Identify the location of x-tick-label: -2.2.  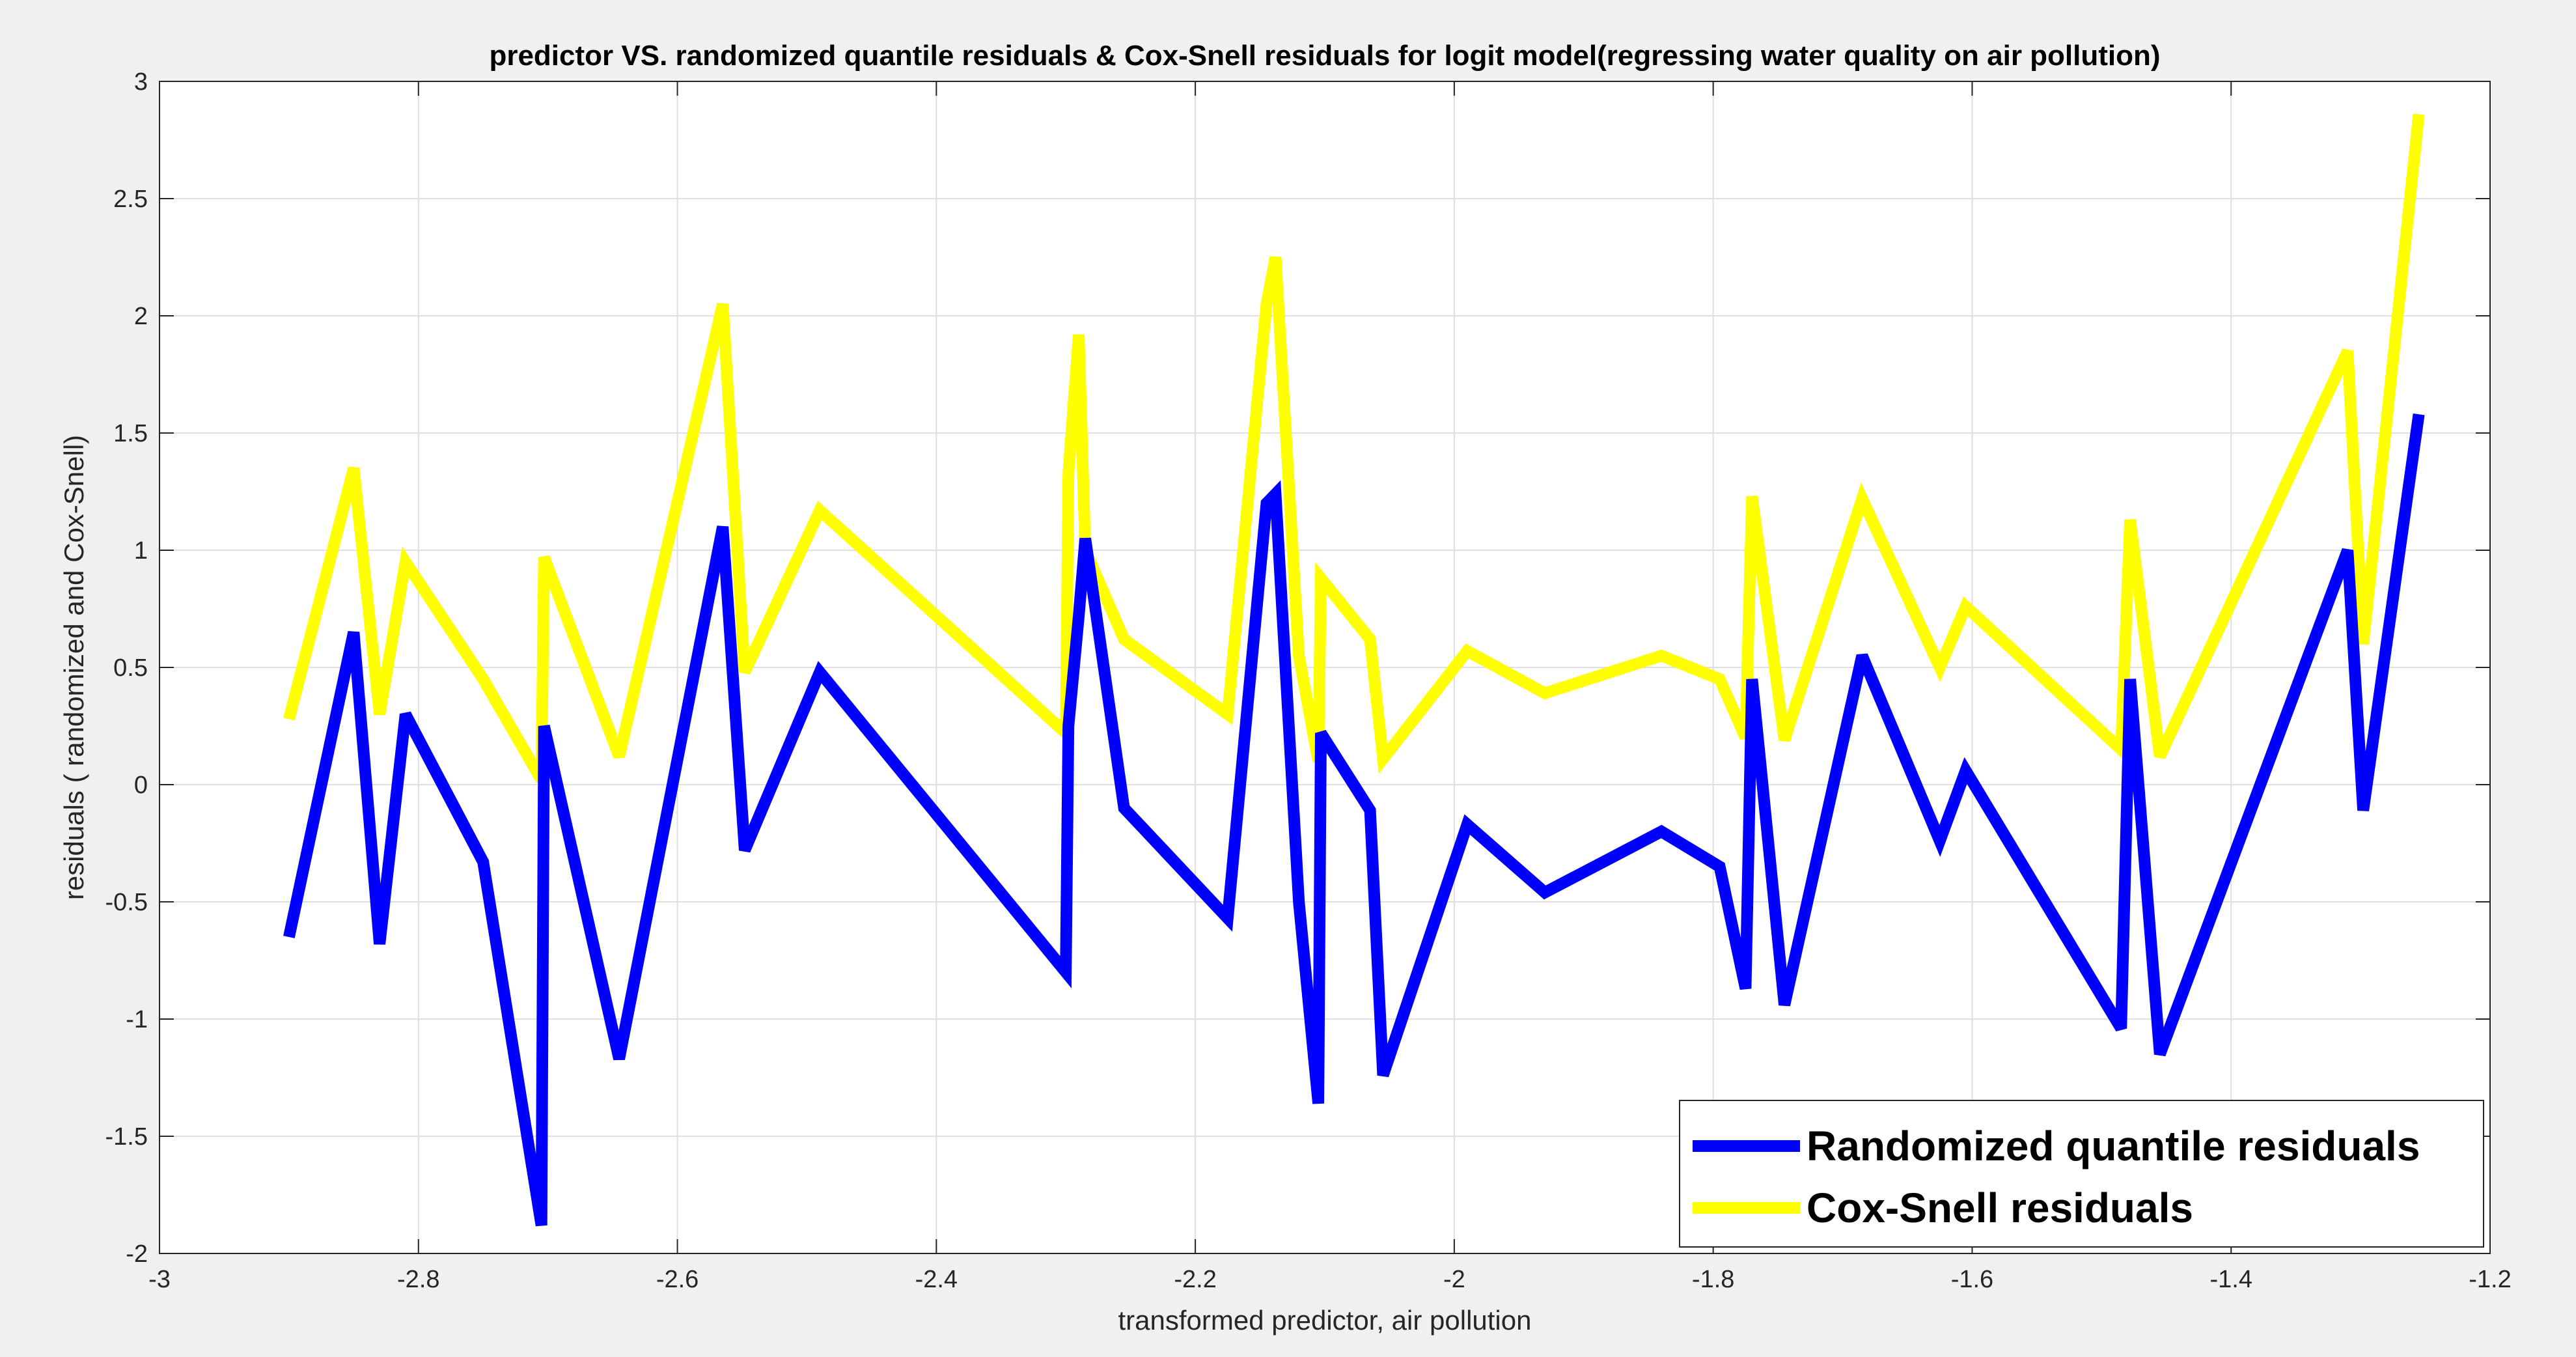
(1195, 1279).